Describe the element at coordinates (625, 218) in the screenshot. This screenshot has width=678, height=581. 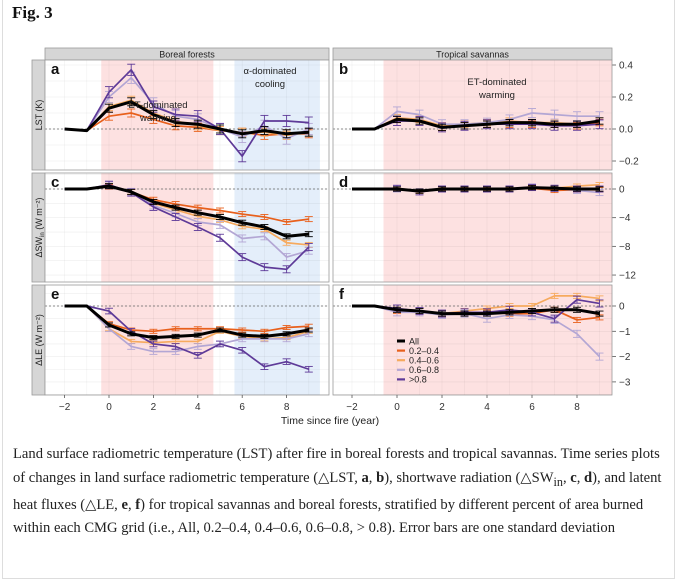
I see `y-tick-label: −4` at that location.